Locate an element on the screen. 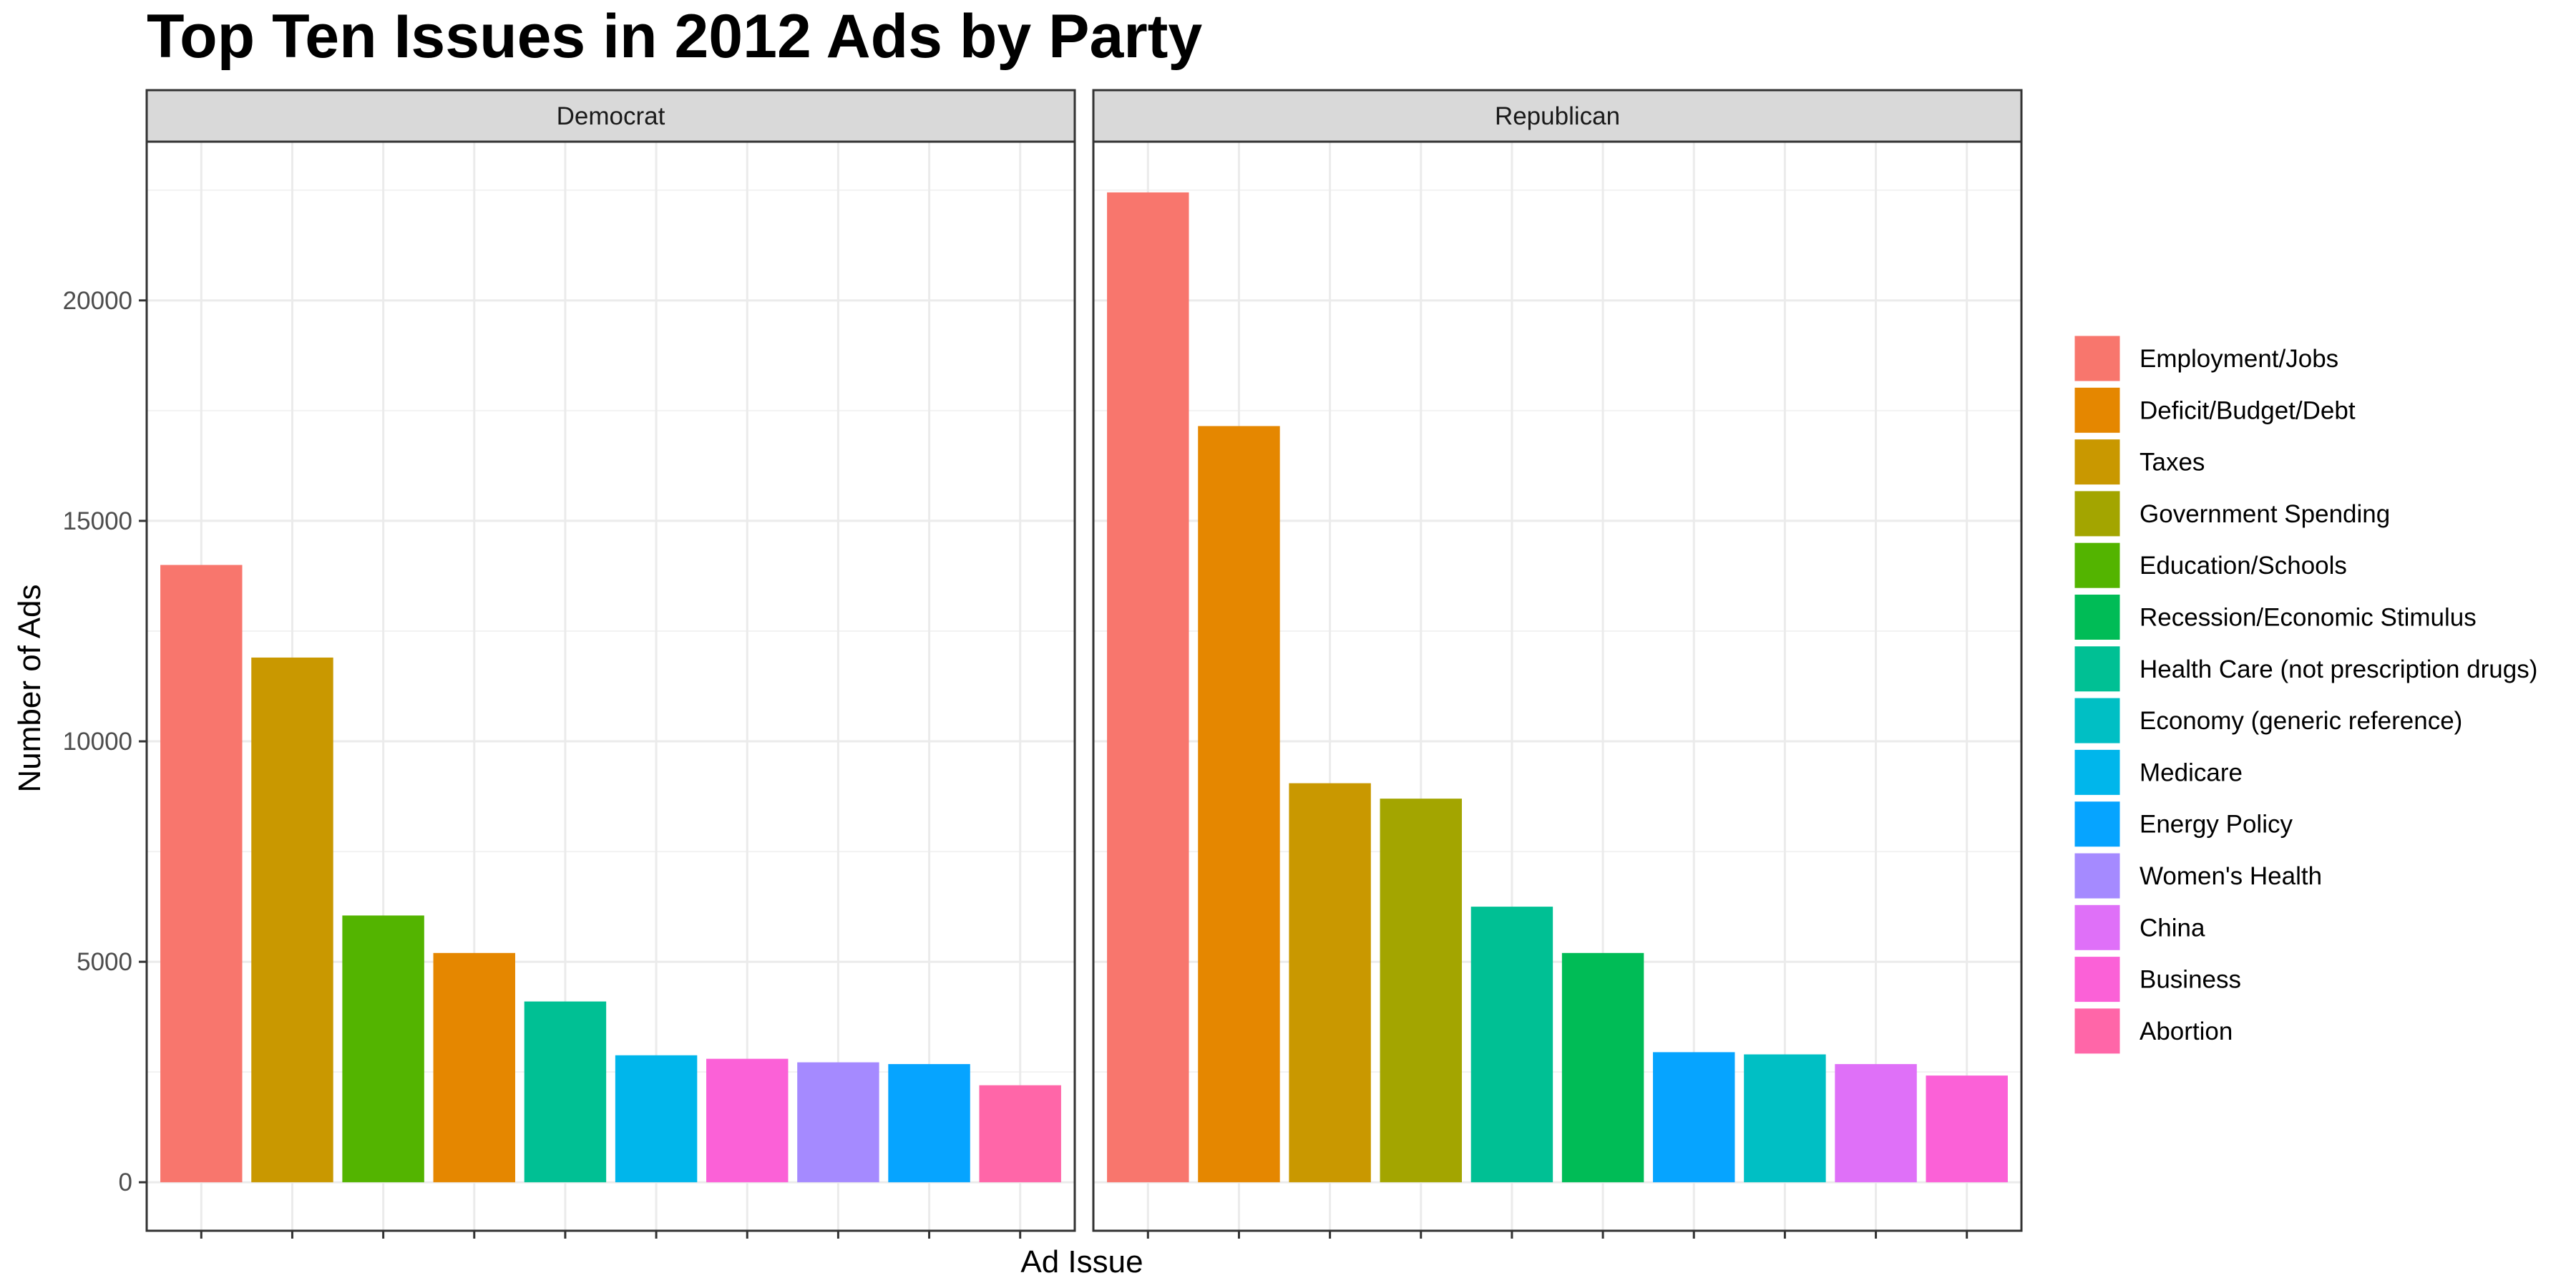 The height and width of the screenshot is (1288, 2576). legend-item: Health Care (not prescription drugs) is located at coordinates (2304, 669).